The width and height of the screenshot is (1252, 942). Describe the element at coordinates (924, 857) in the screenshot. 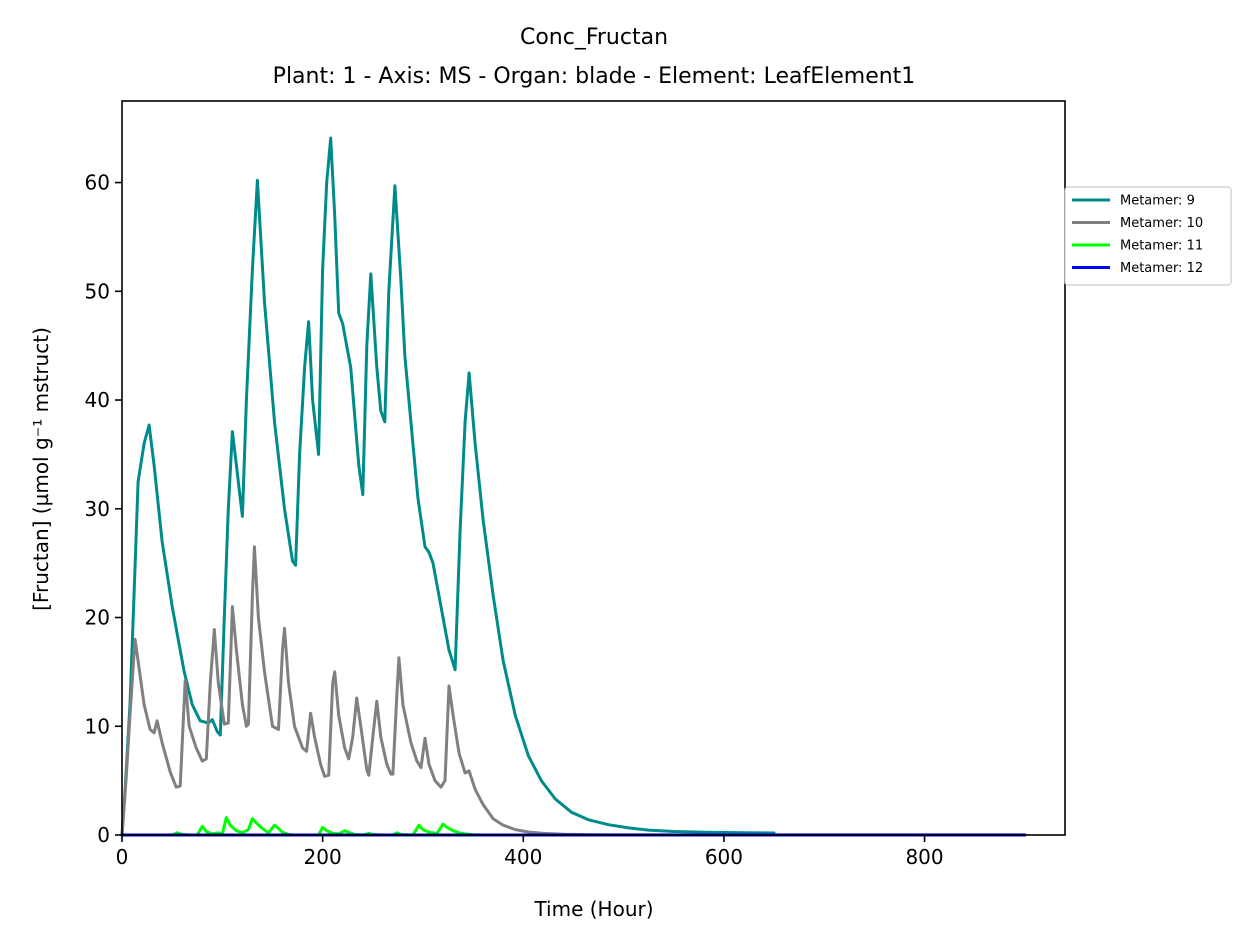

I see `x-tick-label: 800` at that location.